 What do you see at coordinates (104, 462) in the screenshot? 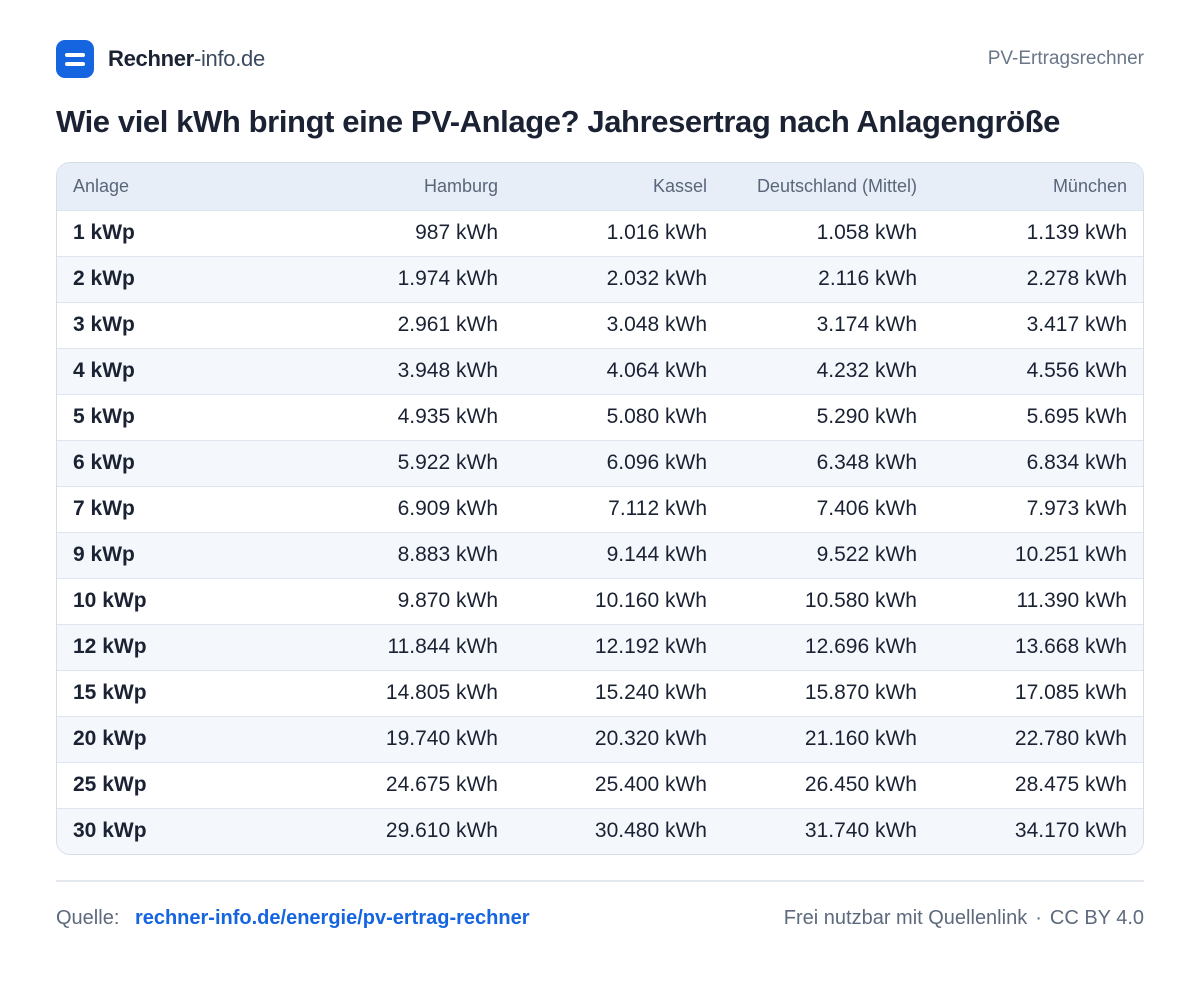
I see `system-size-cell: 6 kWp` at bounding box center [104, 462].